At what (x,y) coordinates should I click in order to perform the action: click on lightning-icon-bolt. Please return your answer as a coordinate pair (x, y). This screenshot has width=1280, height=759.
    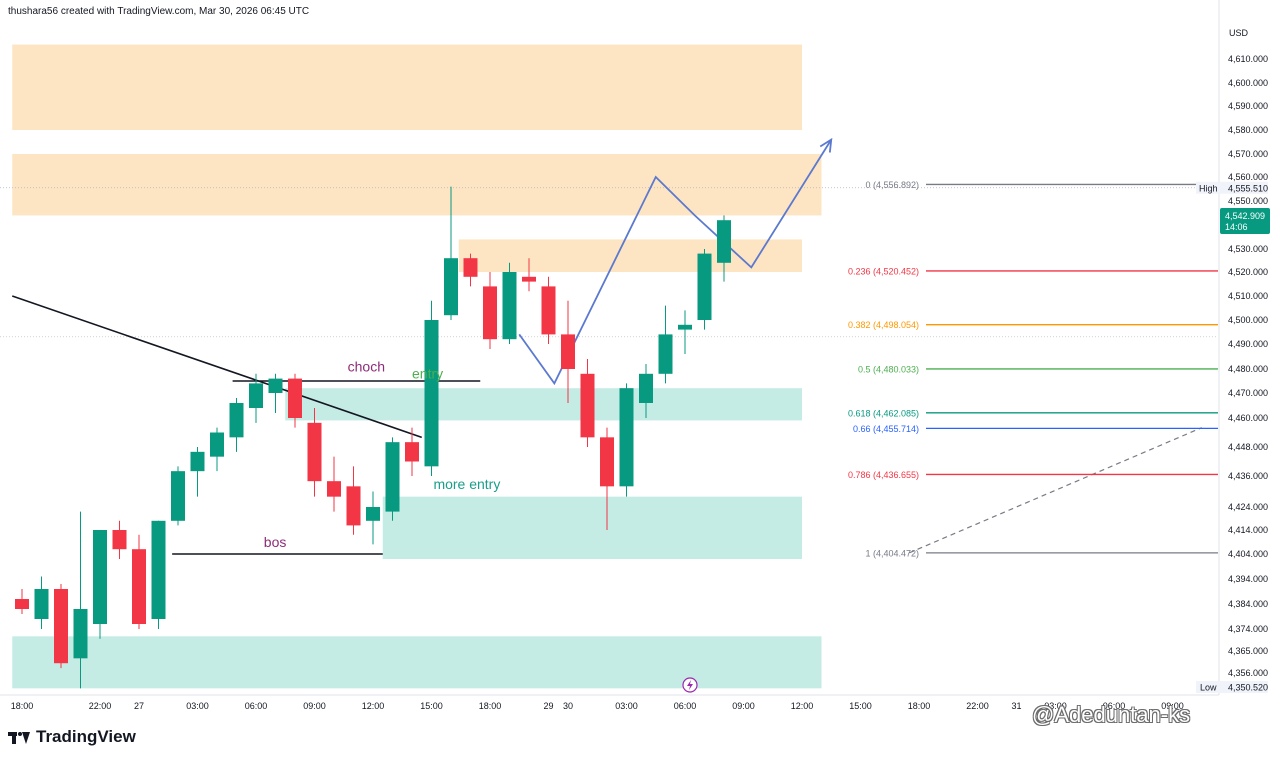
    Looking at the image, I should click on (690, 685).